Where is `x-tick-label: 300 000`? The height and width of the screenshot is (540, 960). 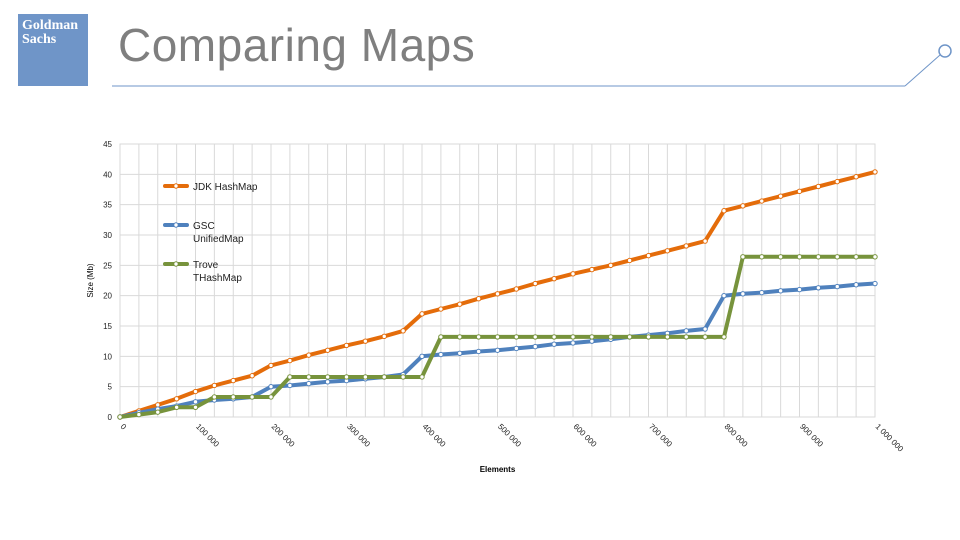 x-tick-label: 300 000 is located at coordinates (358, 435).